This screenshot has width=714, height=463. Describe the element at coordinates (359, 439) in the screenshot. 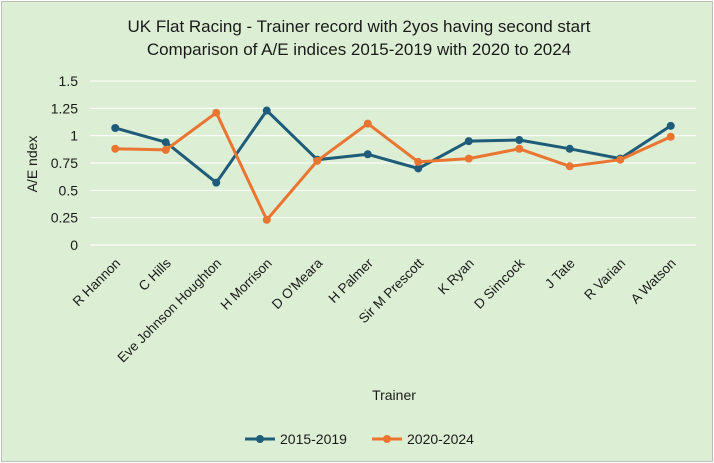

I see `legend: 2015-2019 2020-2024` at that location.